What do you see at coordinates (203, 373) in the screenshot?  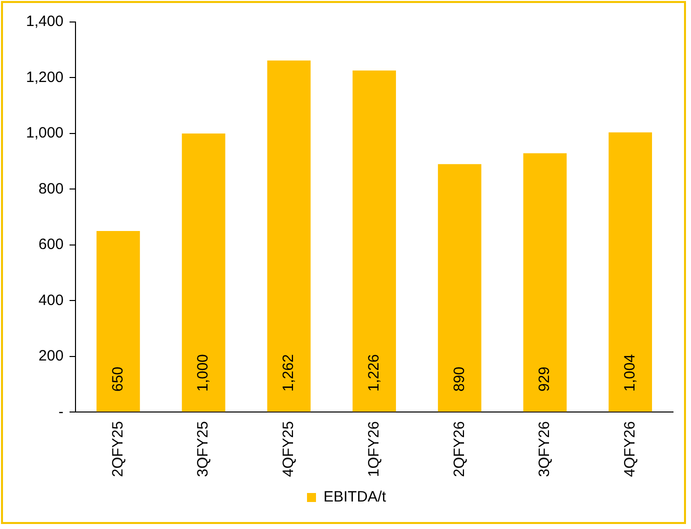 I see `data-label: 1,000` at bounding box center [203, 373].